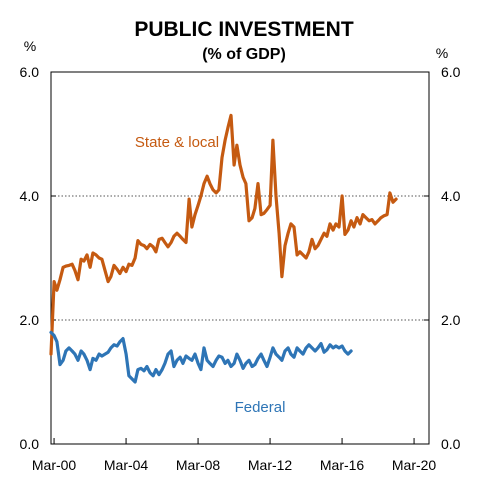  I want to click on x-tick-label-5: Mar-20, so click(414, 465).